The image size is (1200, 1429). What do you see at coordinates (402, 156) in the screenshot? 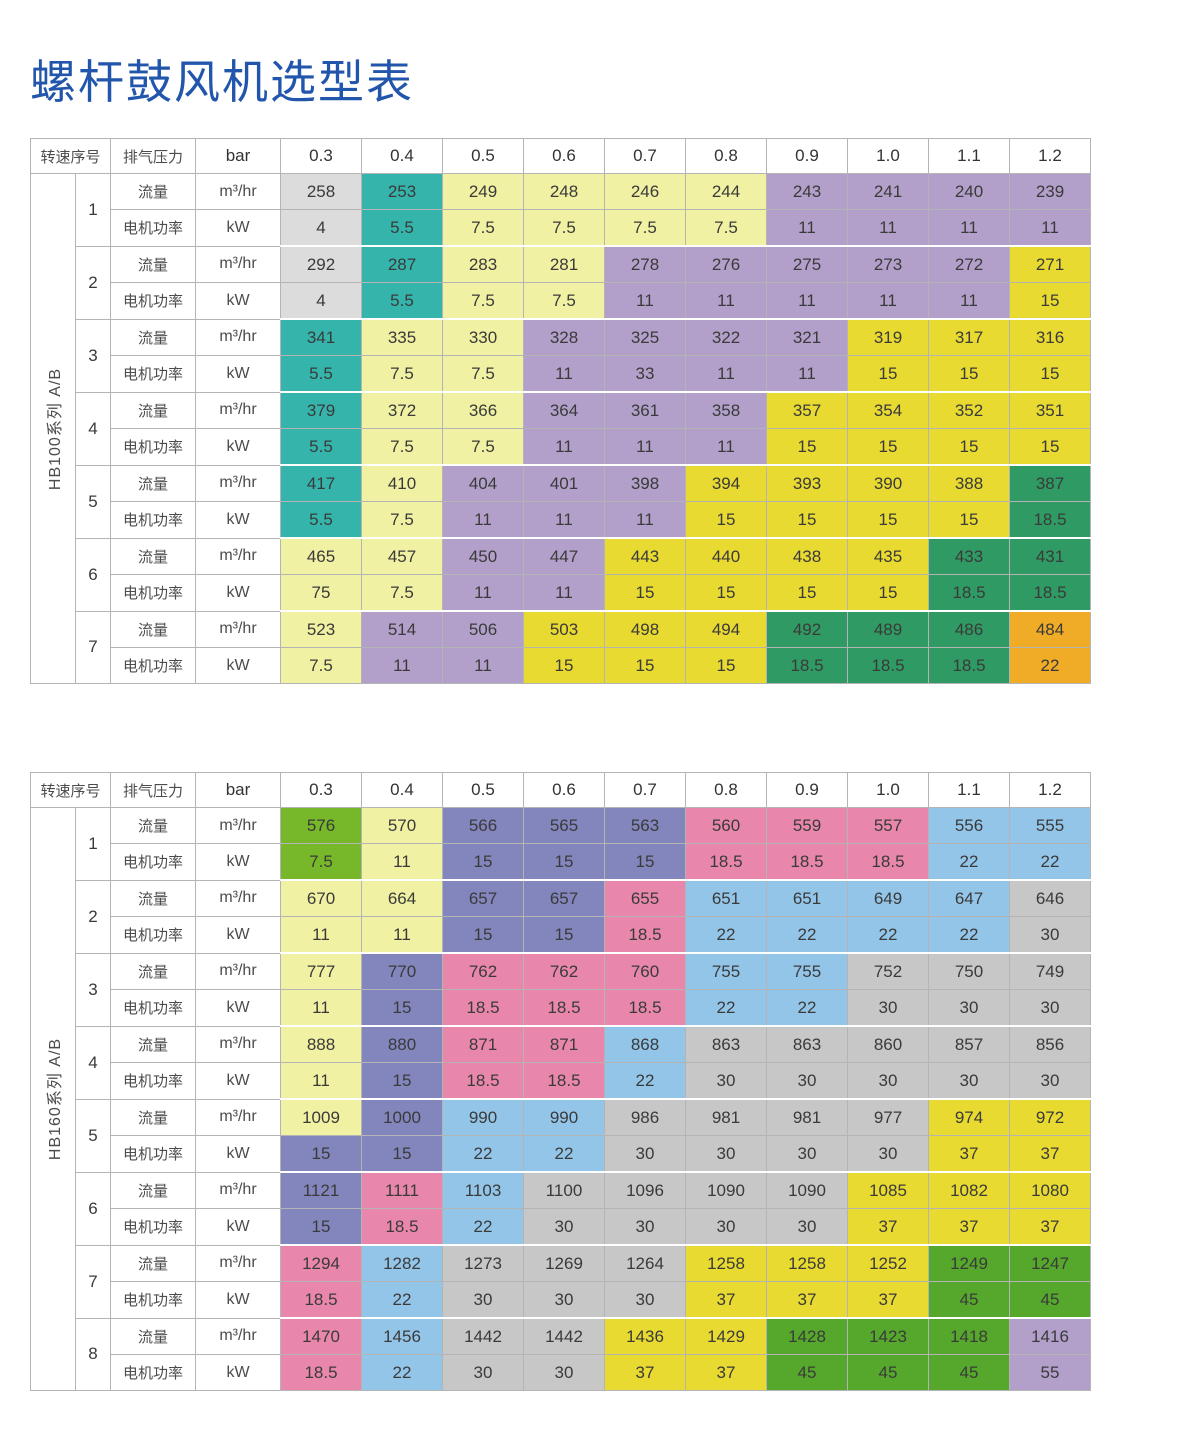
I see `pressure-value-header: 0.4` at bounding box center [402, 156].